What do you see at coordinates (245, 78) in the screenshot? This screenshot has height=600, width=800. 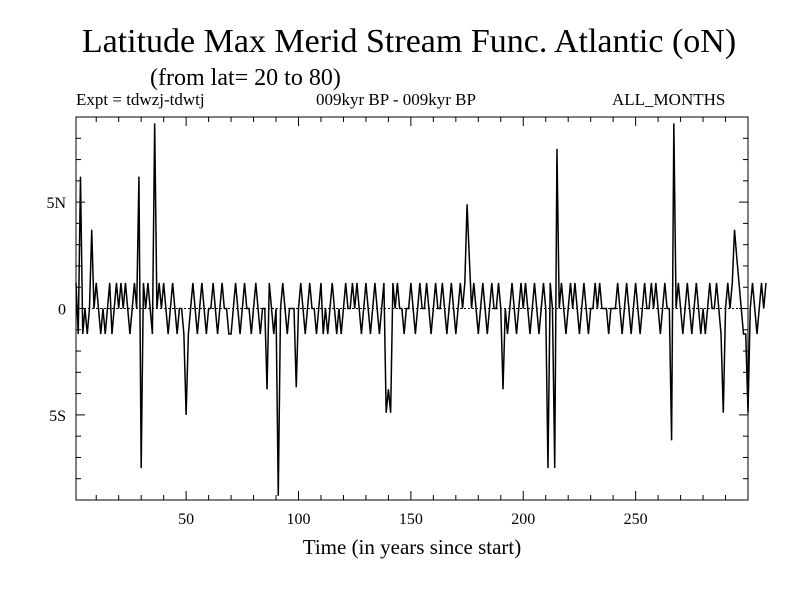 I see `chart-subtitle: (from lat= 20 to 80)` at bounding box center [245, 78].